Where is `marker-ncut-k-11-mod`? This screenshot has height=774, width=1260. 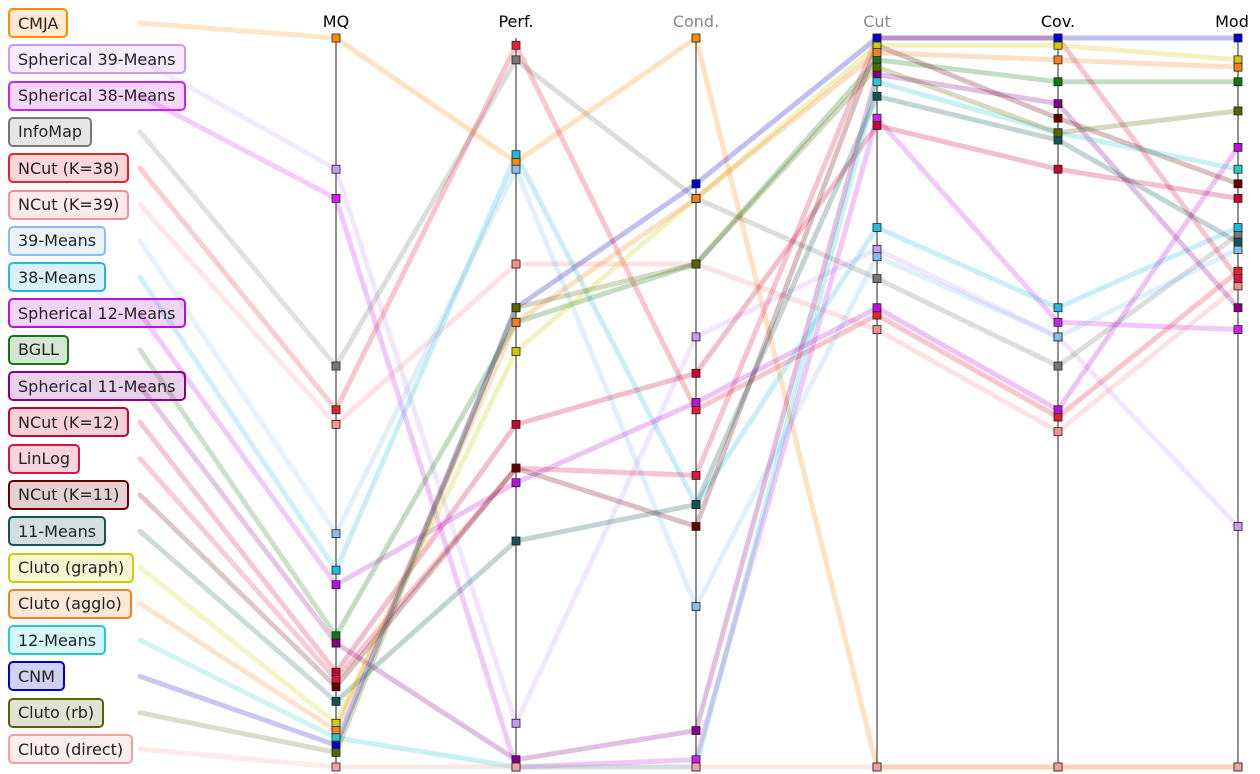
marker-ncut-k-11-mod is located at coordinates (1238, 184).